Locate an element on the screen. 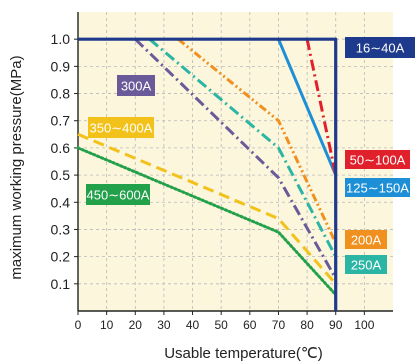 The image size is (420, 364). y-tick-label: 0.6 is located at coordinates (61, 148).